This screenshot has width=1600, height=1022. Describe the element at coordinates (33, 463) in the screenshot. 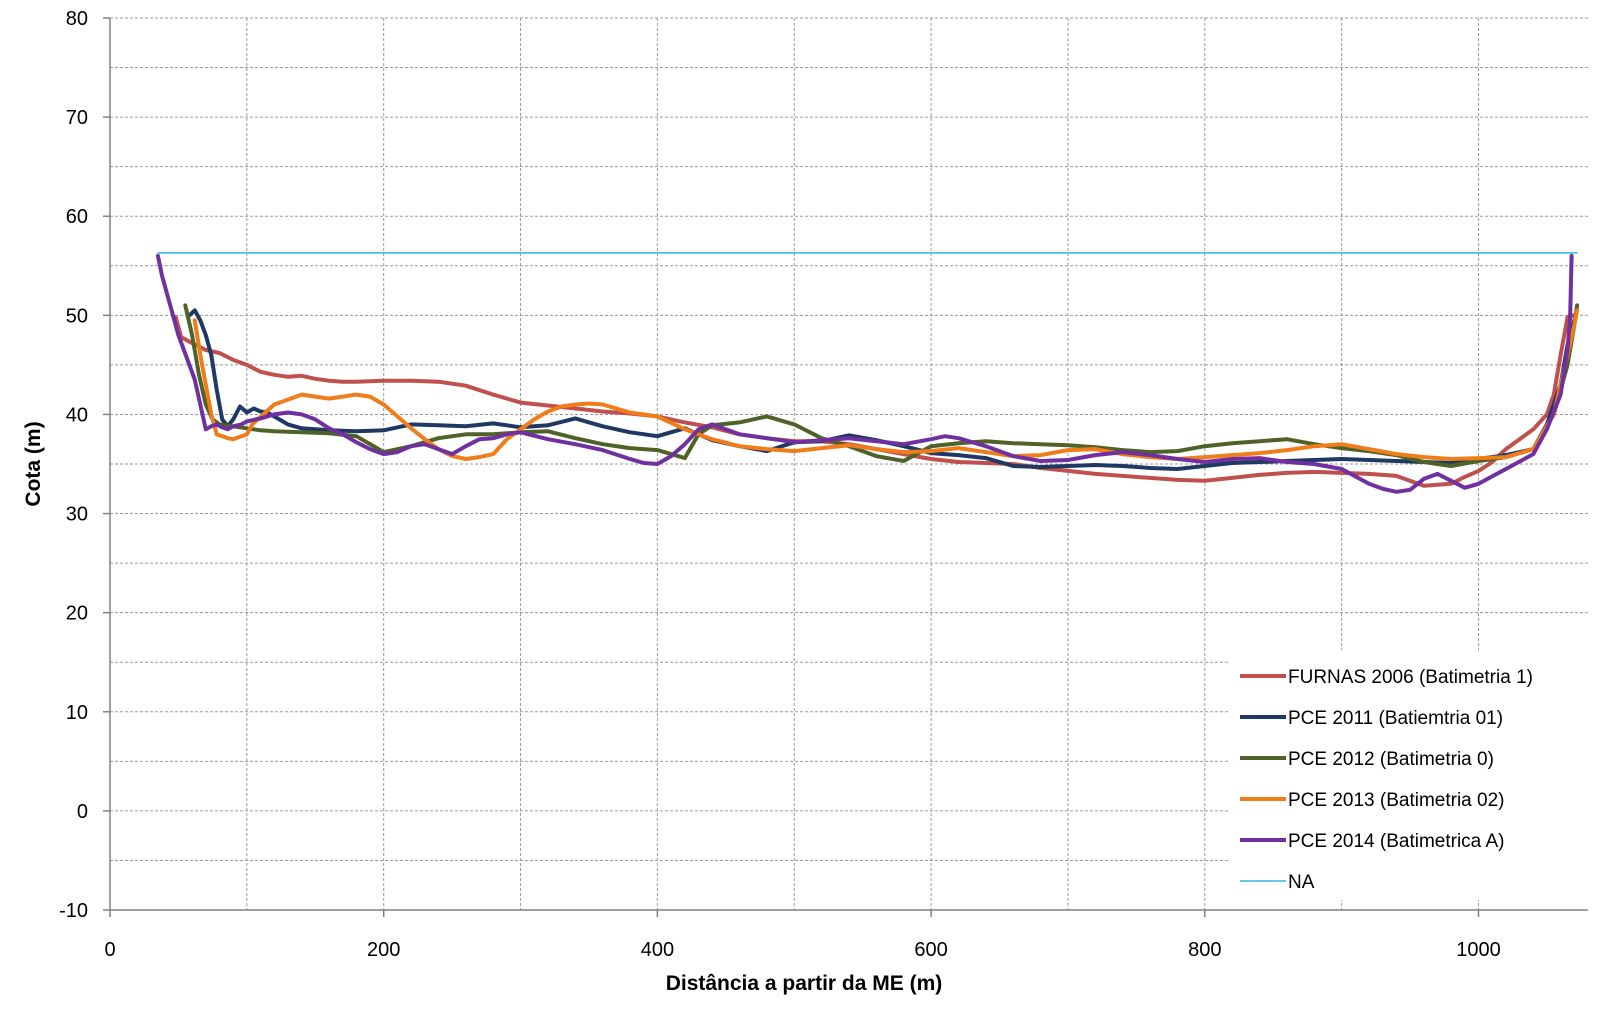

I see `y-axis-title: Cota (m)` at that location.